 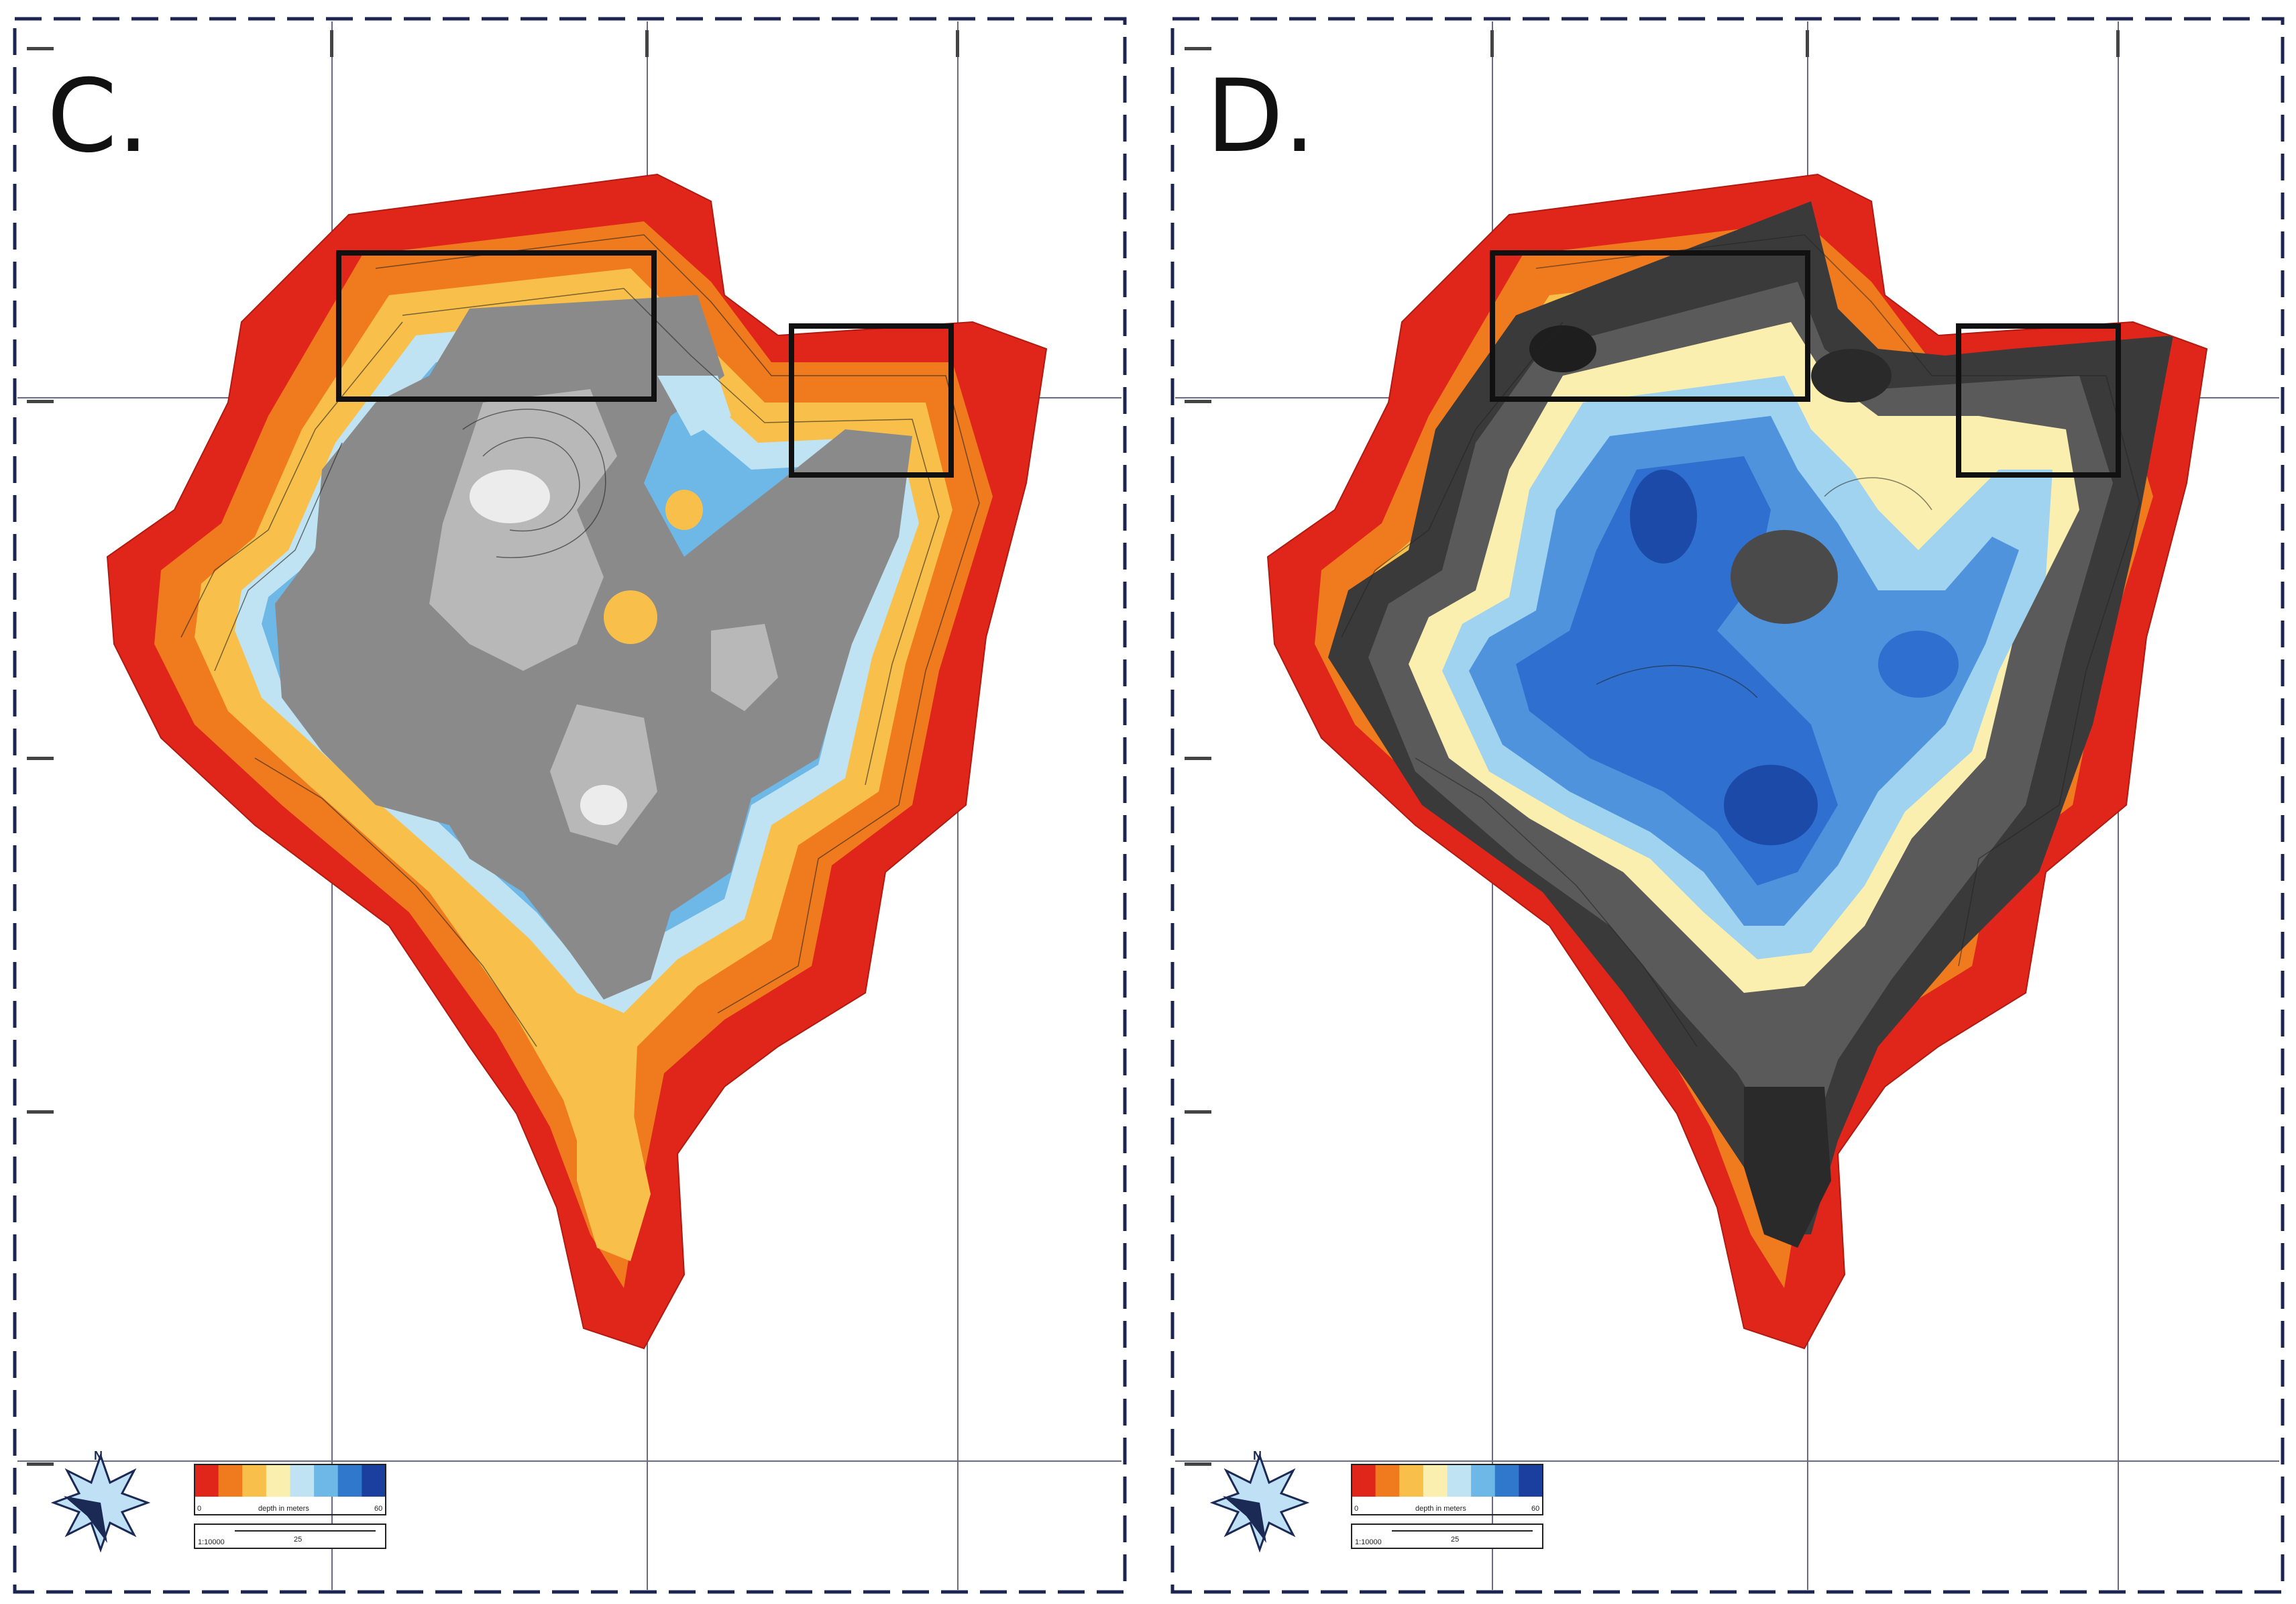 I want to click on panel-c-north-label: N, so click(x=99, y=1456).